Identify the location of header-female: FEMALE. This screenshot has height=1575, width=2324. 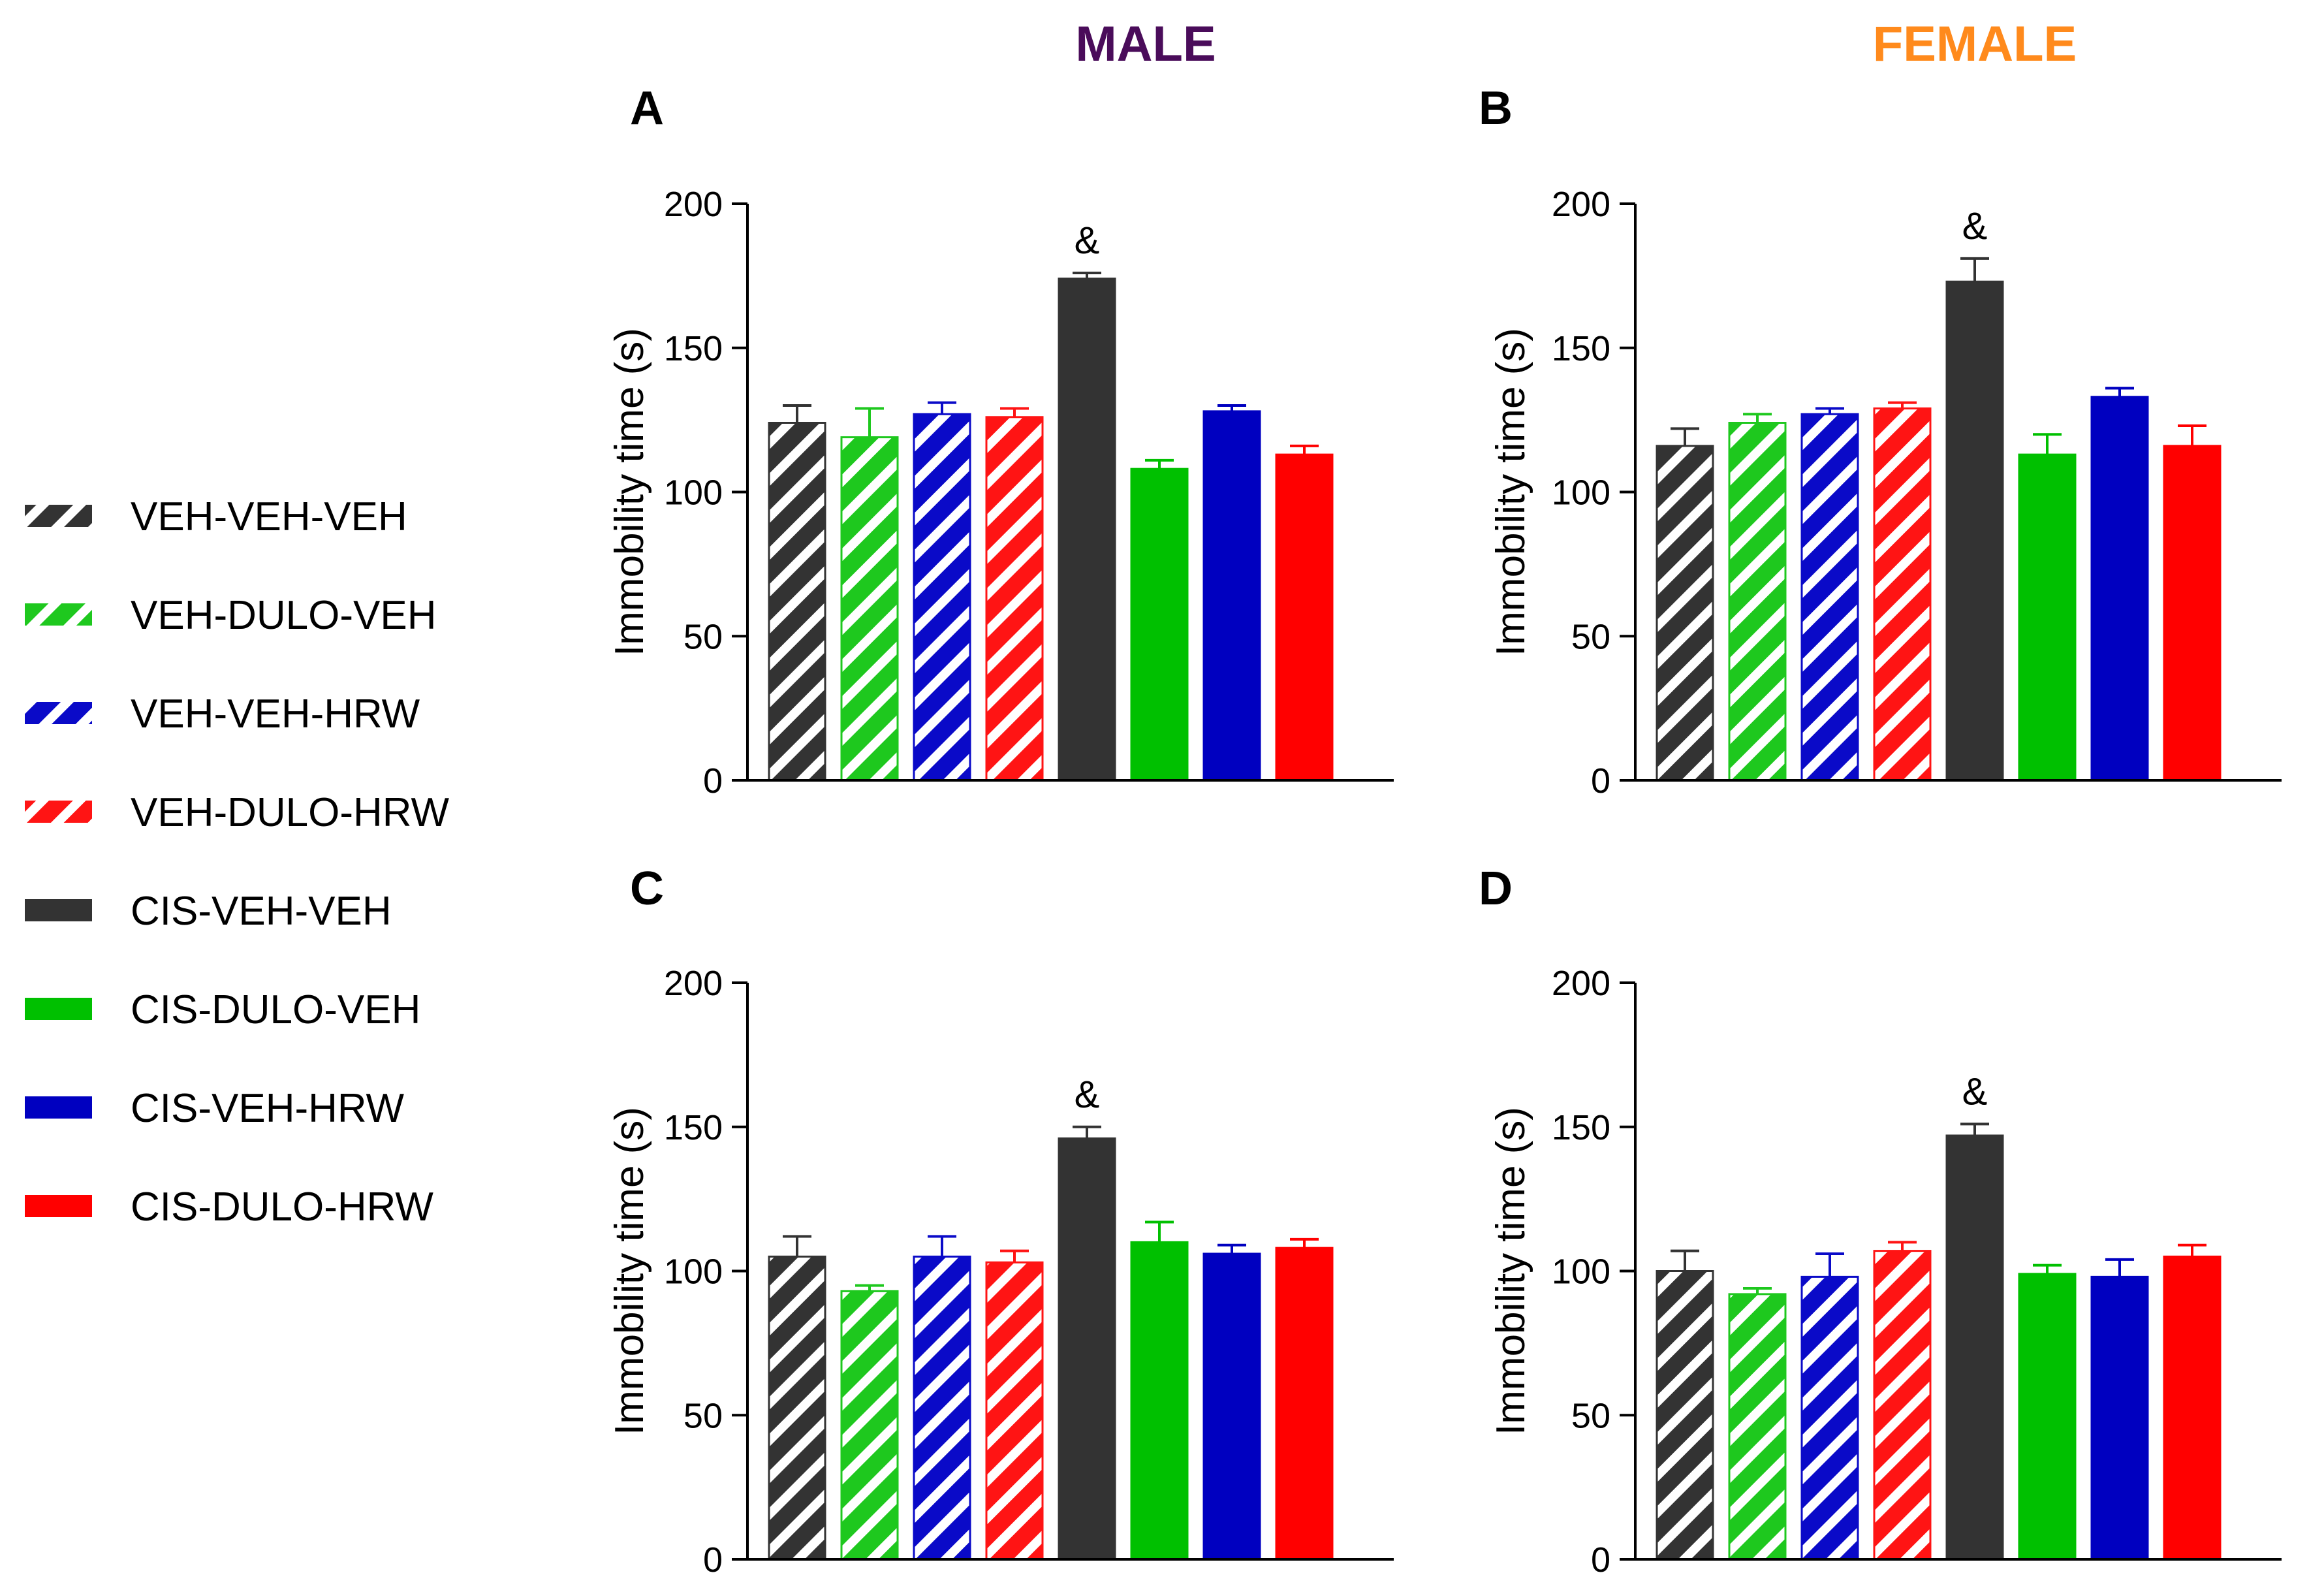
(1975, 44).